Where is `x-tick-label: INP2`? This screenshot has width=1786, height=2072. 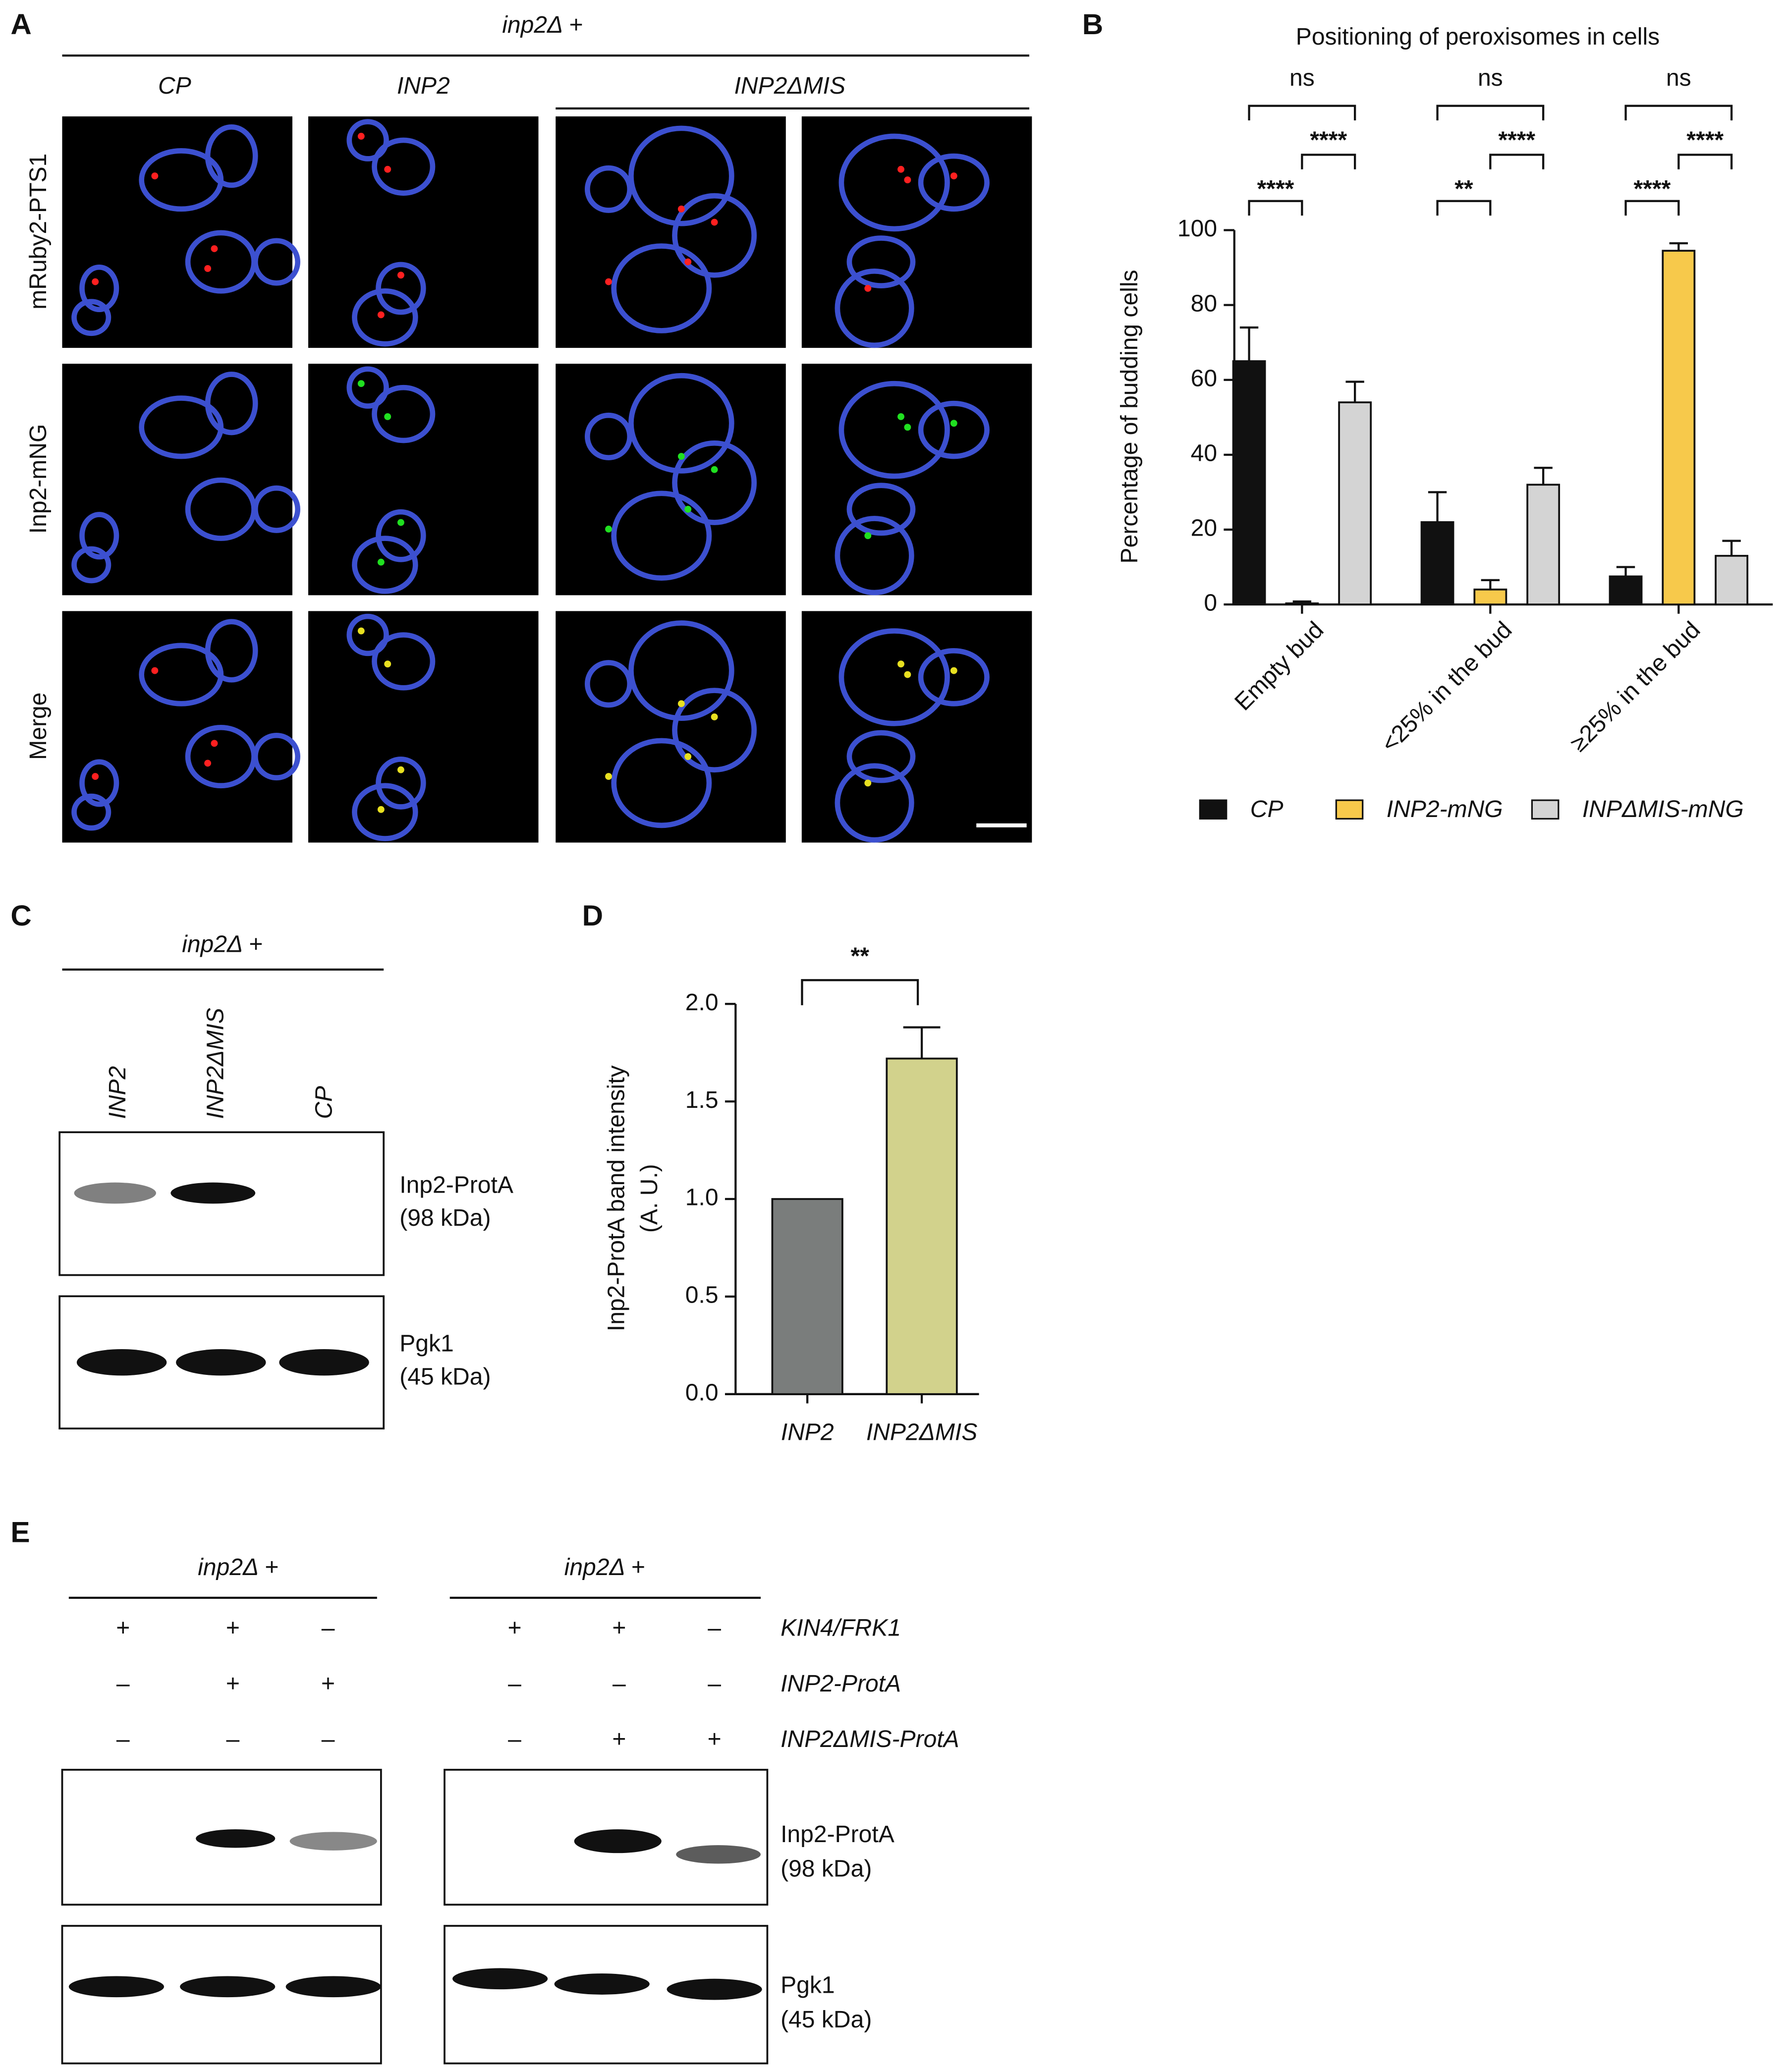
x-tick-label: INP2 is located at coordinates (807, 1433).